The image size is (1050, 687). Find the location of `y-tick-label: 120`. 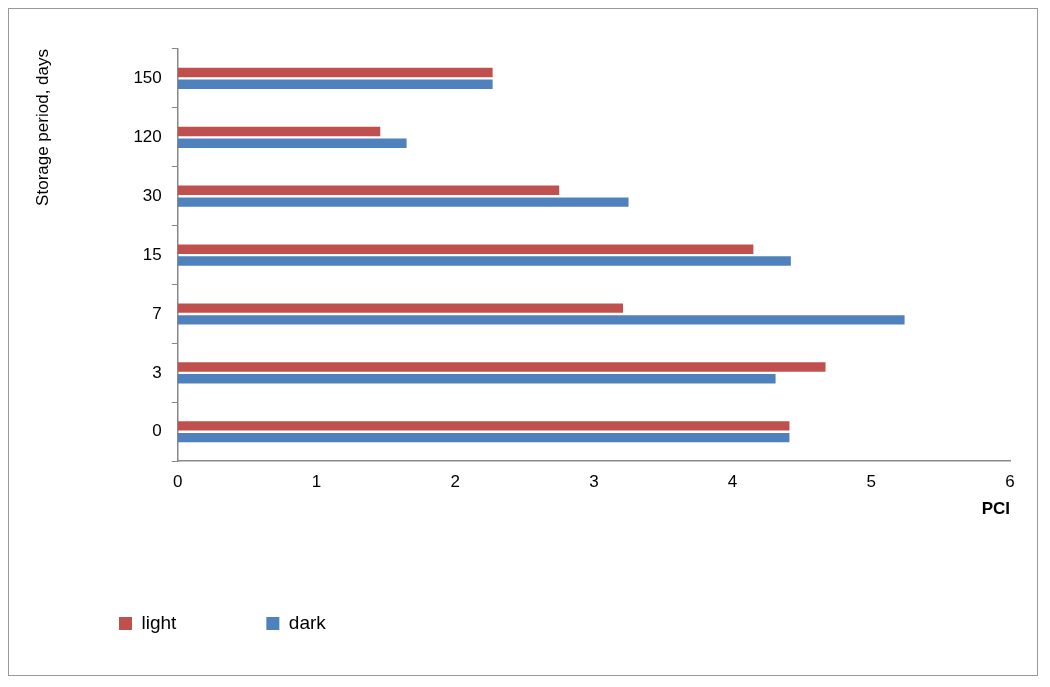

y-tick-label: 120 is located at coordinates (147, 137).